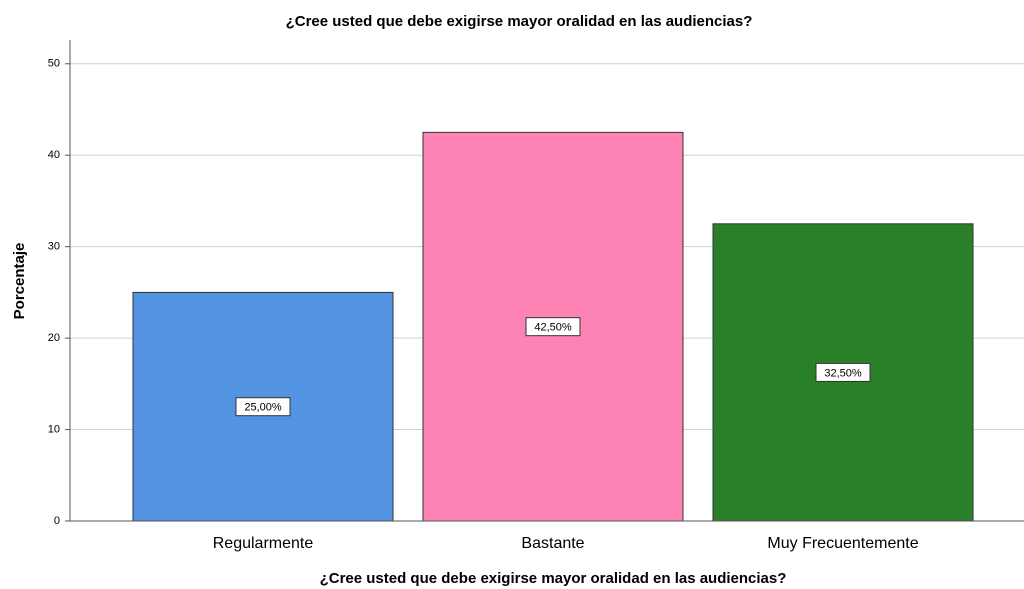 The width and height of the screenshot is (1024, 589). I want to click on y-tick-label: 40, so click(54, 155).